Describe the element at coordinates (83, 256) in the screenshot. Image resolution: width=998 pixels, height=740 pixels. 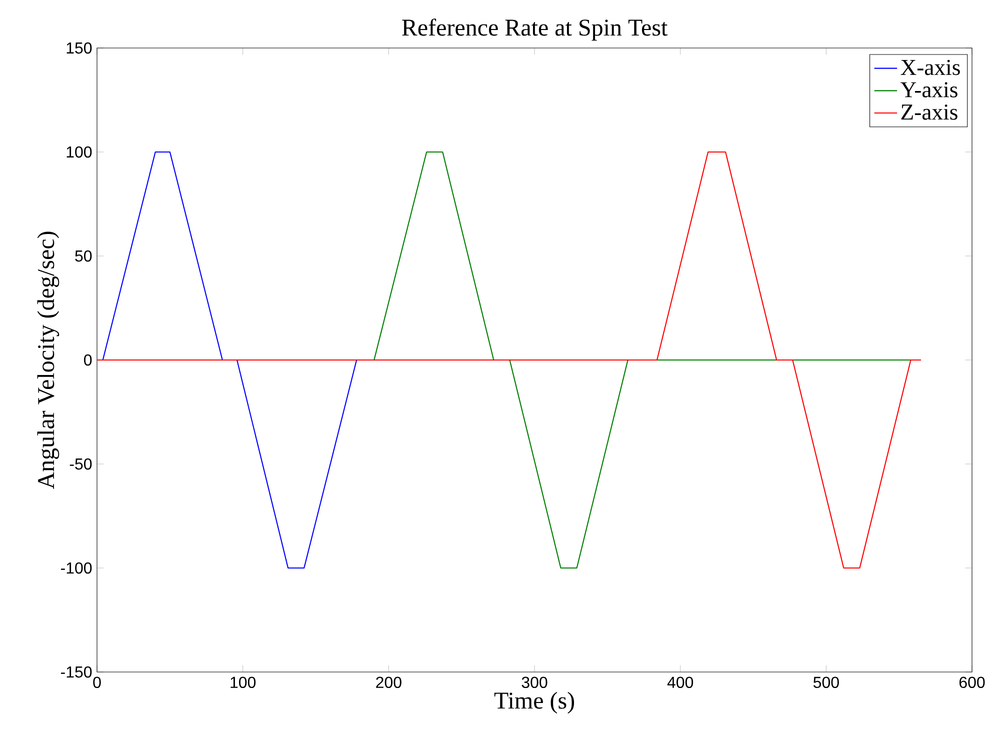
I see `y-tick-label: 50` at that location.